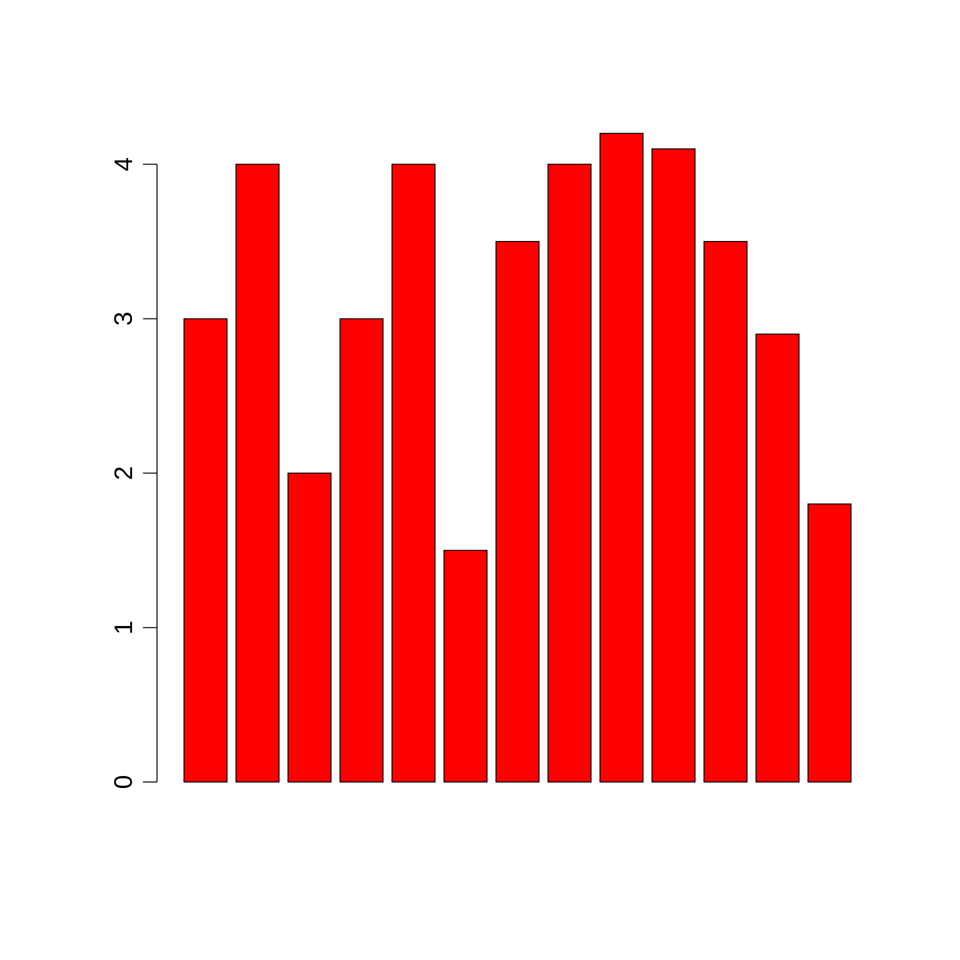 The width and height of the screenshot is (960, 960). I want to click on y-tick-label: 4, so click(123, 164).